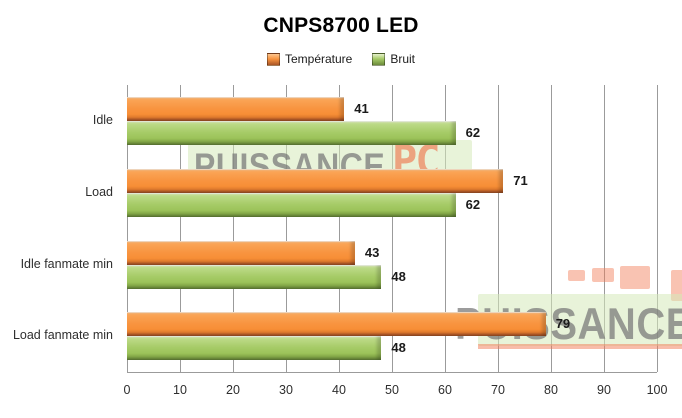 The width and height of the screenshot is (682, 418). Describe the element at coordinates (445, 390) in the screenshot. I see `tick-label-60: 60` at that location.